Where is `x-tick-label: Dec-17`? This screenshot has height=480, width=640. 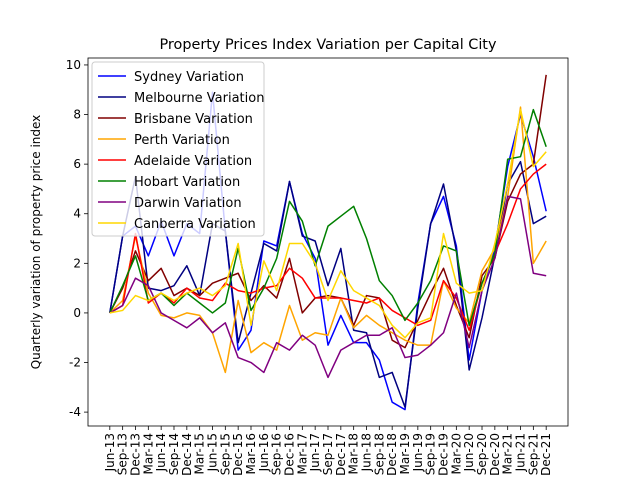 x-tick-label: Dec-17 is located at coordinates (341, 454).